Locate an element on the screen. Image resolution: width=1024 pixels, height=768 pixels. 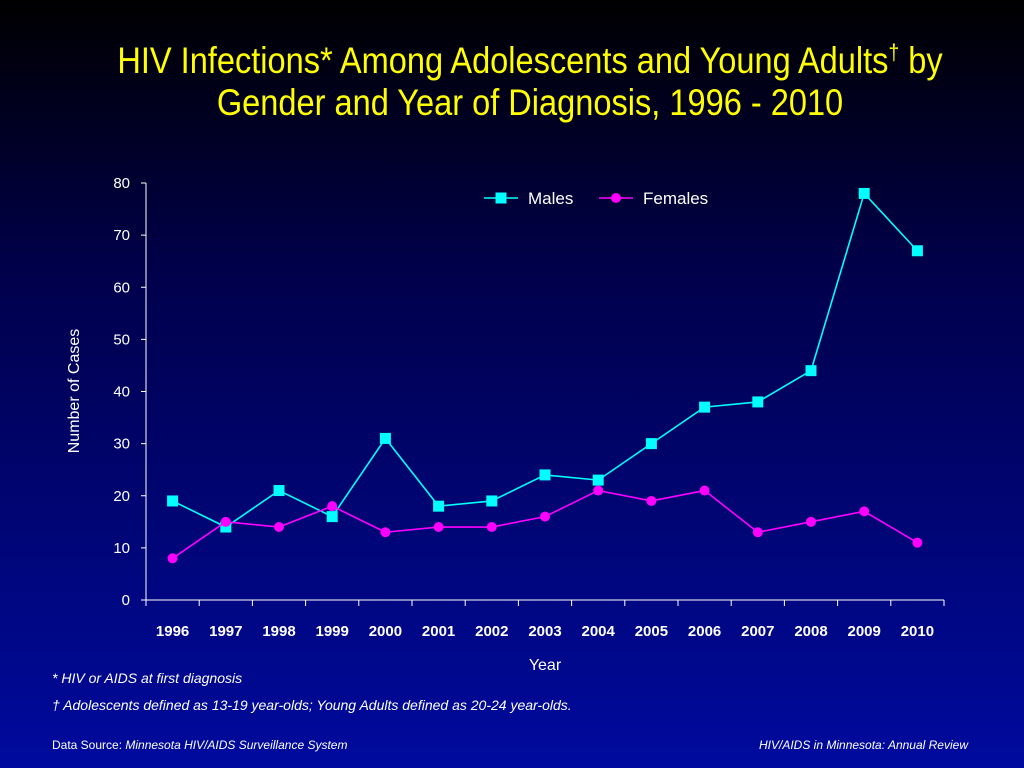
legend-marker-males is located at coordinates (501, 198).